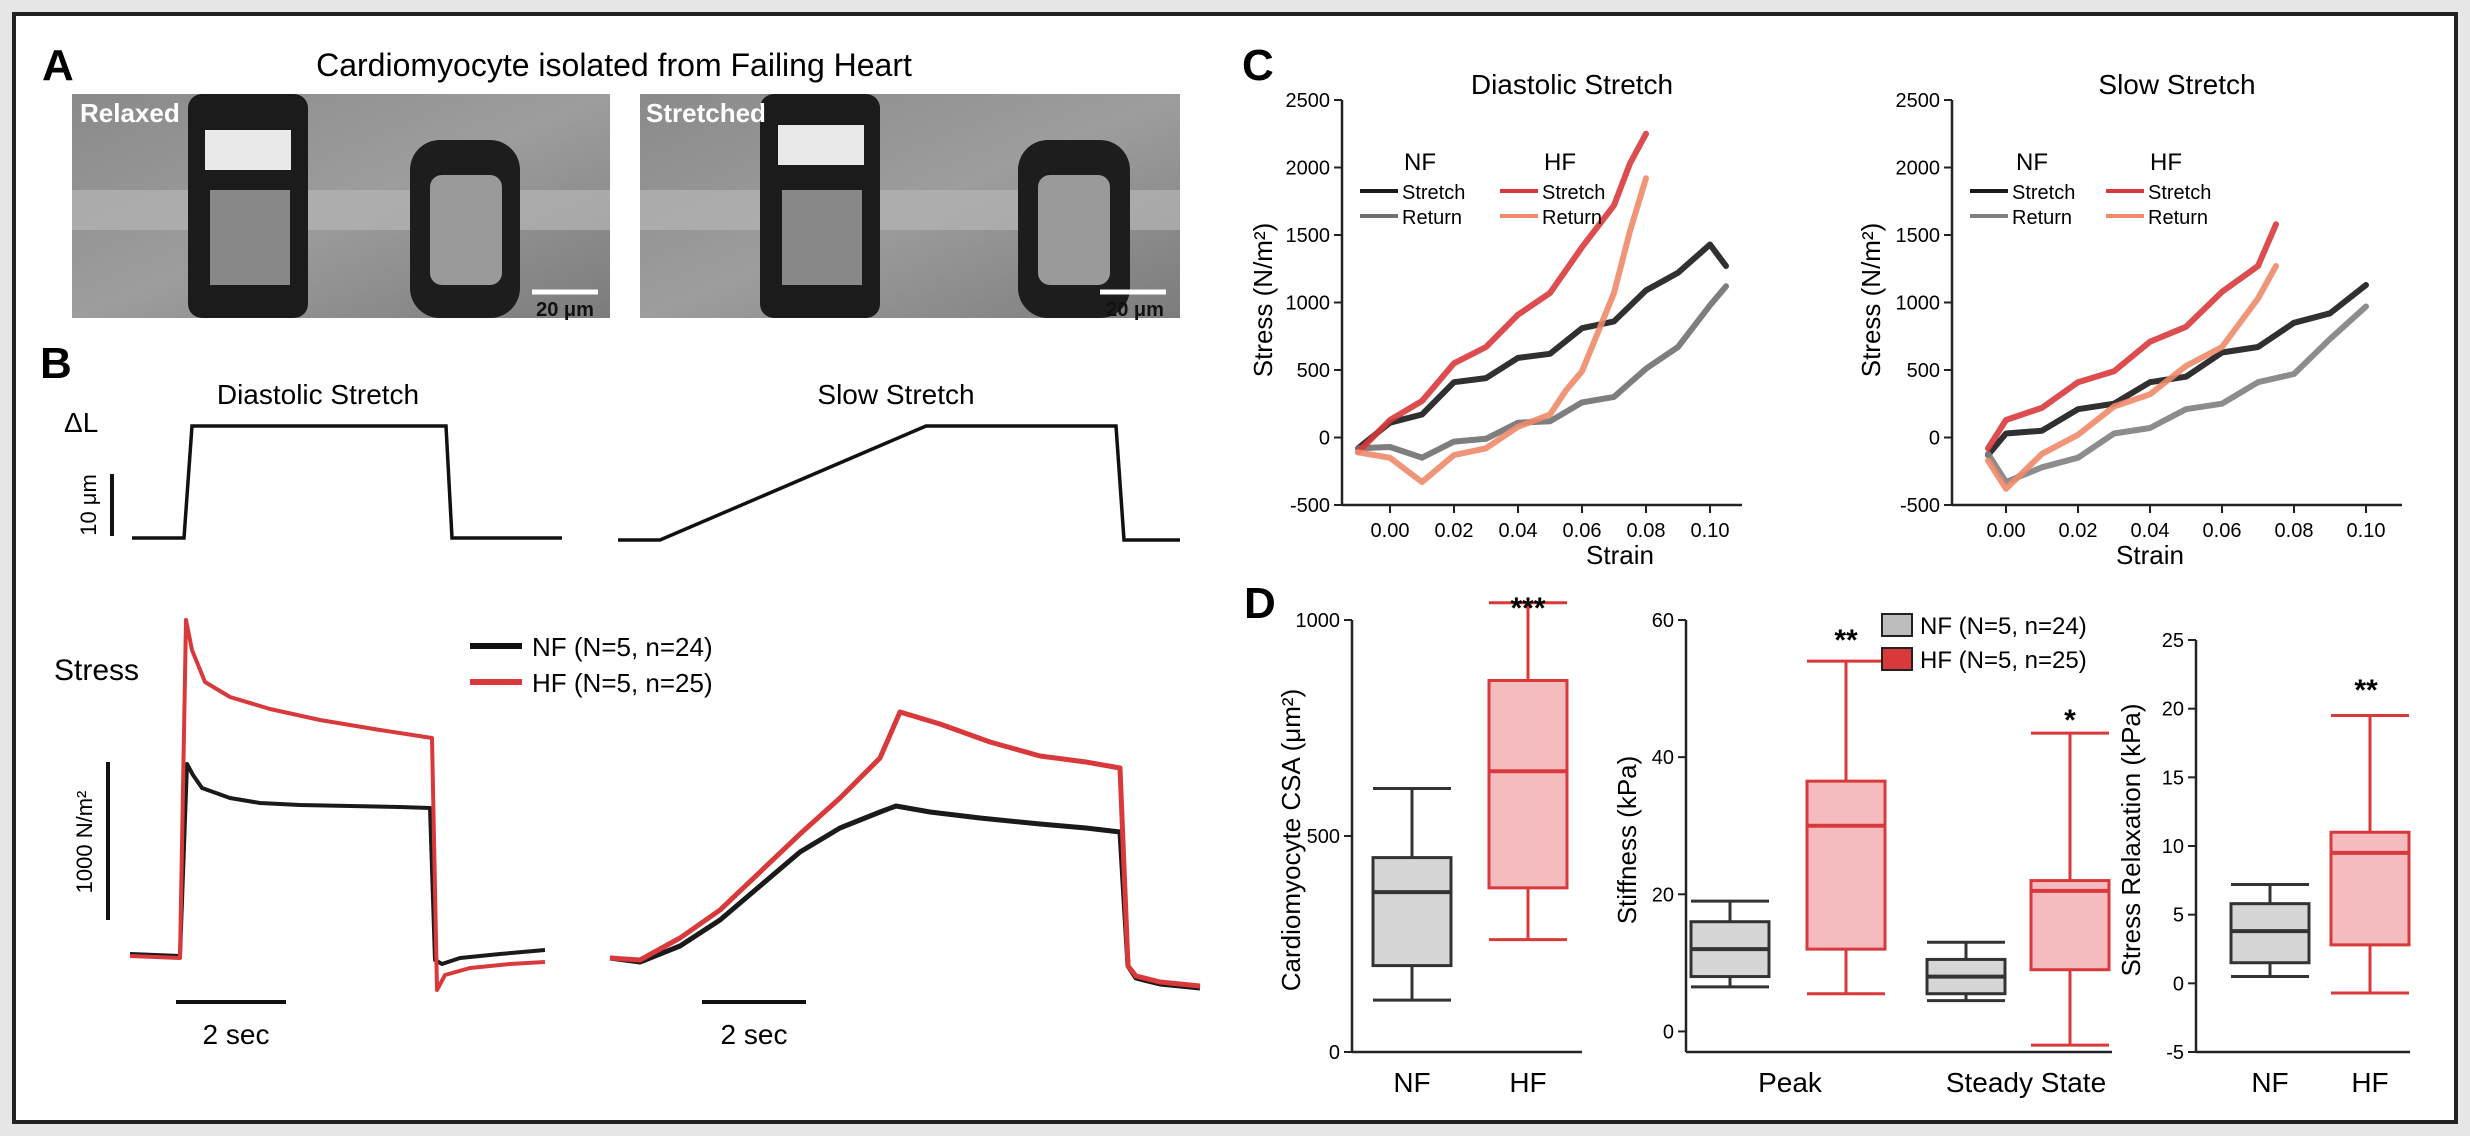 The width and height of the screenshot is (2470, 1136). What do you see at coordinates (1620, 555) in the screenshot?
I see `chart-c-diastolic-xlabel: Strain` at bounding box center [1620, 555].